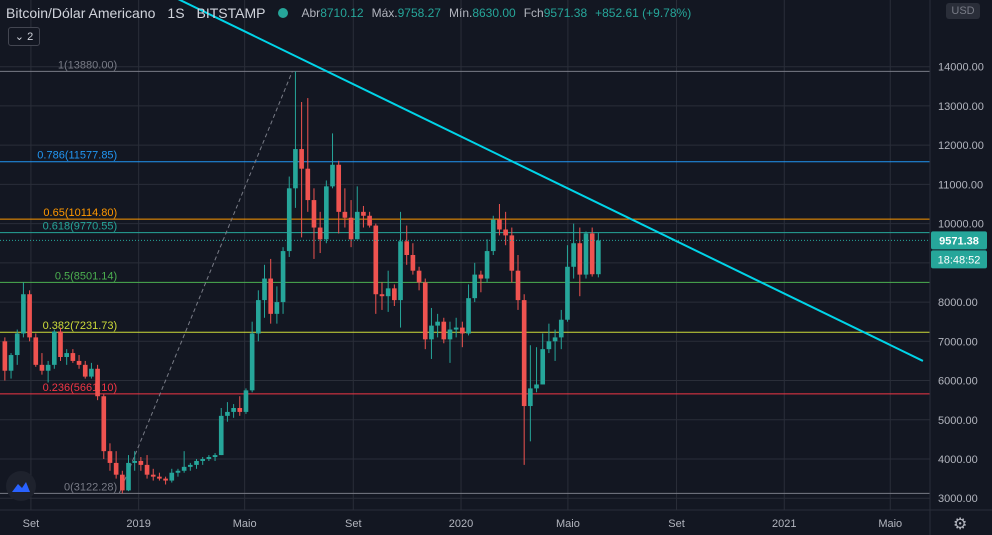  Describe the element at coordinates (282, 13) in the screenshot. I see `market-status-icon` at that location.